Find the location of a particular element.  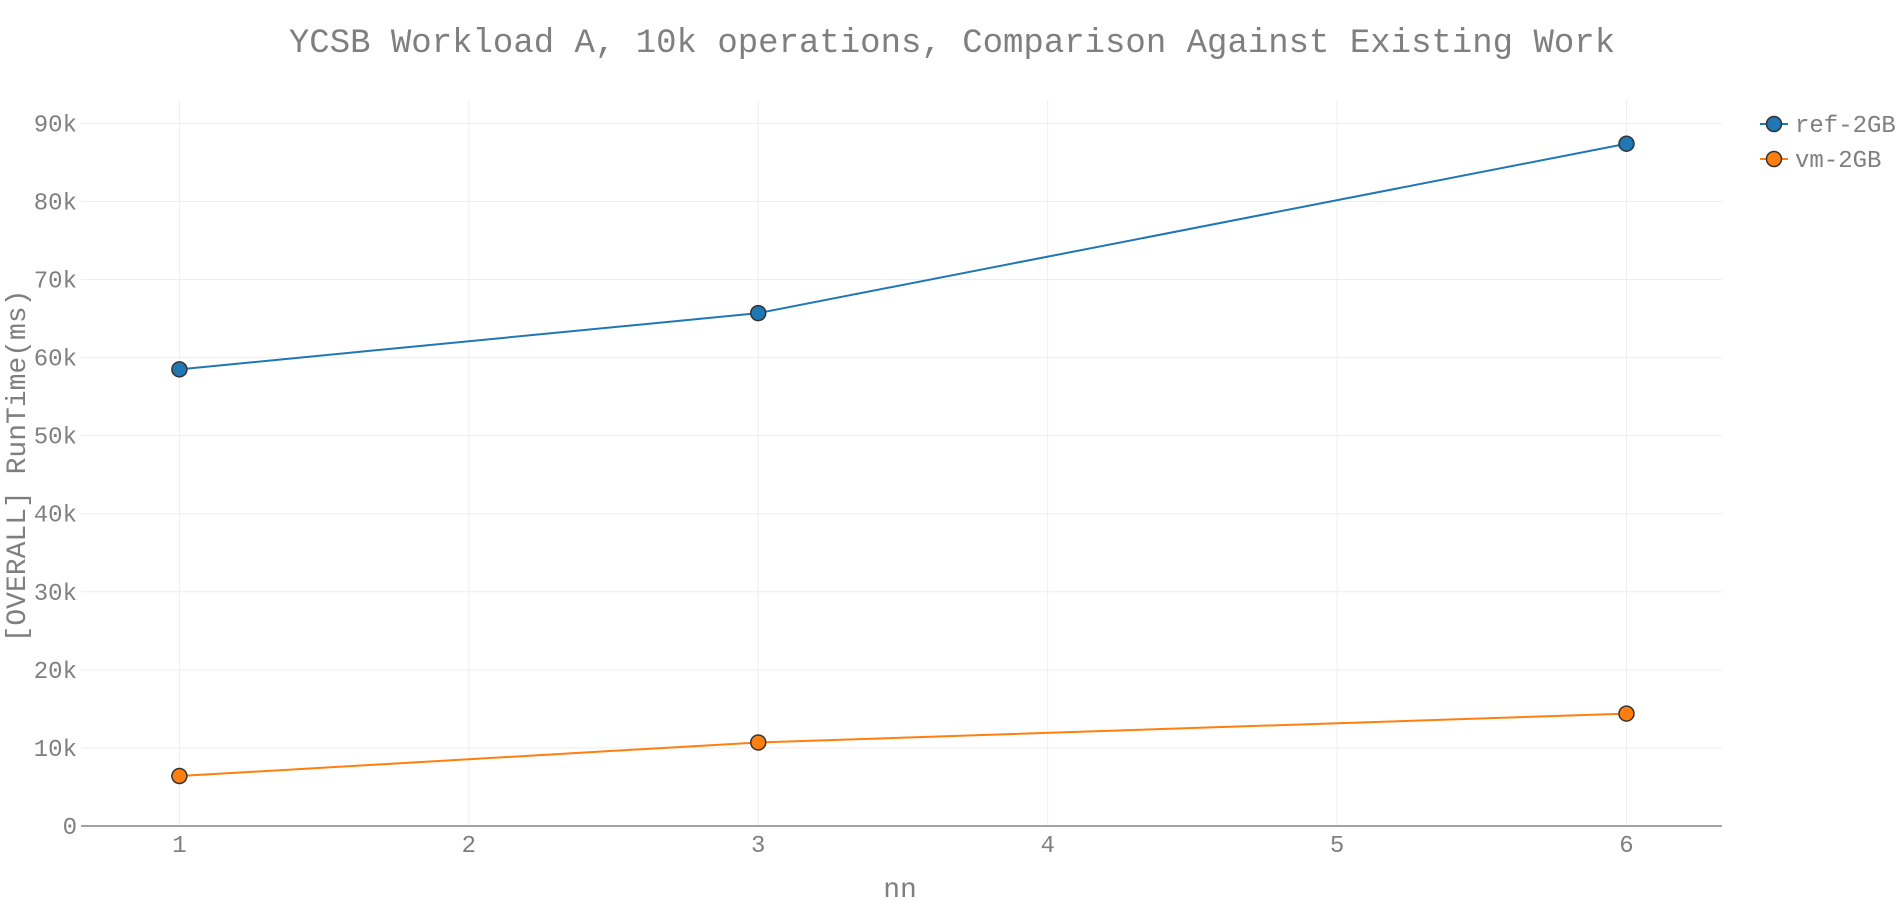

y-tick-label: 0 is located at coordinates (70, 828).